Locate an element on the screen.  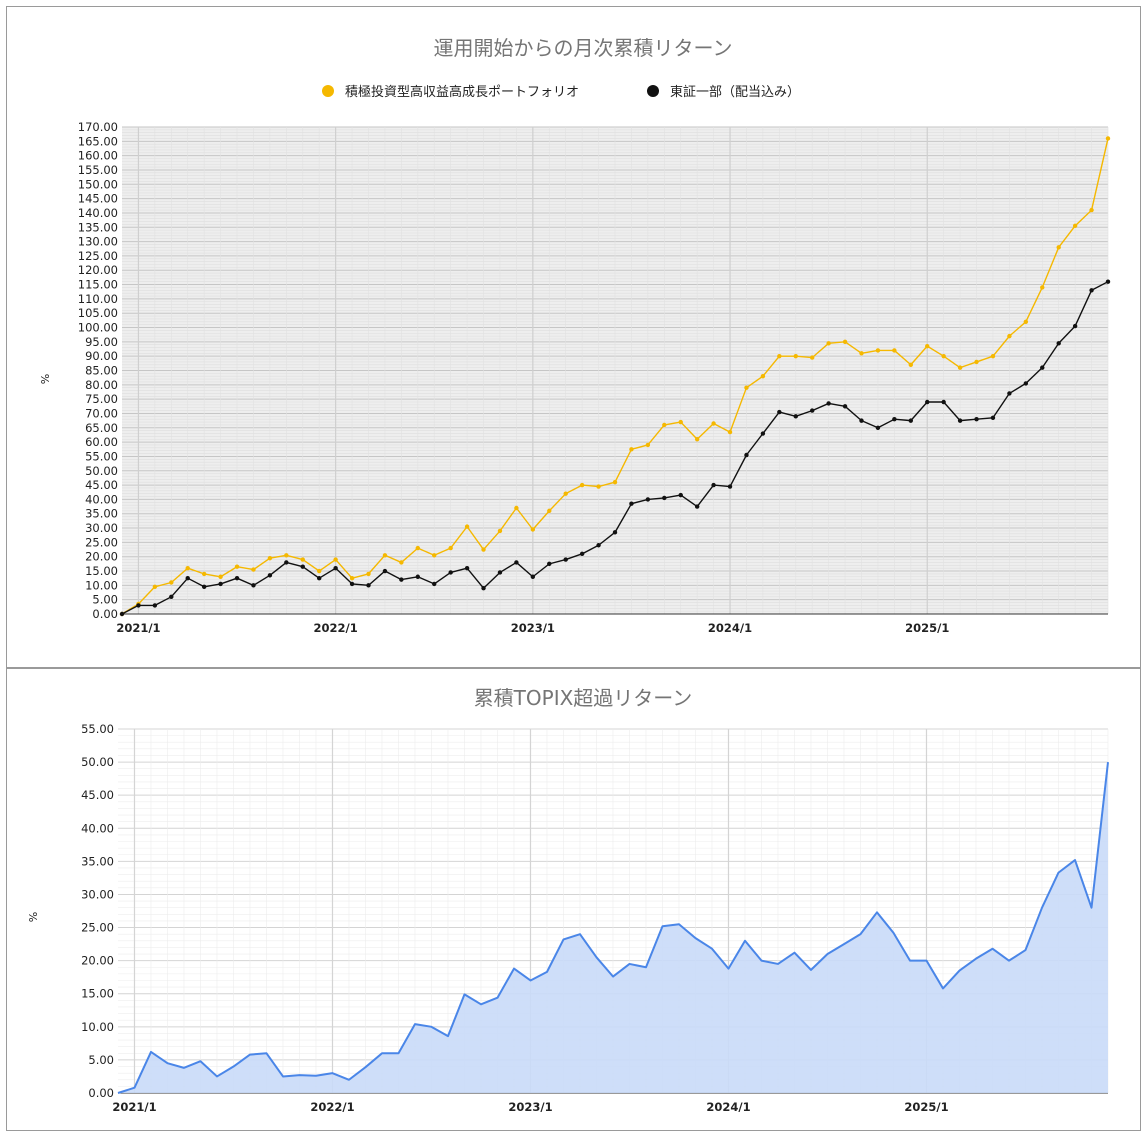
y-tick-label: 110.00 is located at coordinates (98, 299).